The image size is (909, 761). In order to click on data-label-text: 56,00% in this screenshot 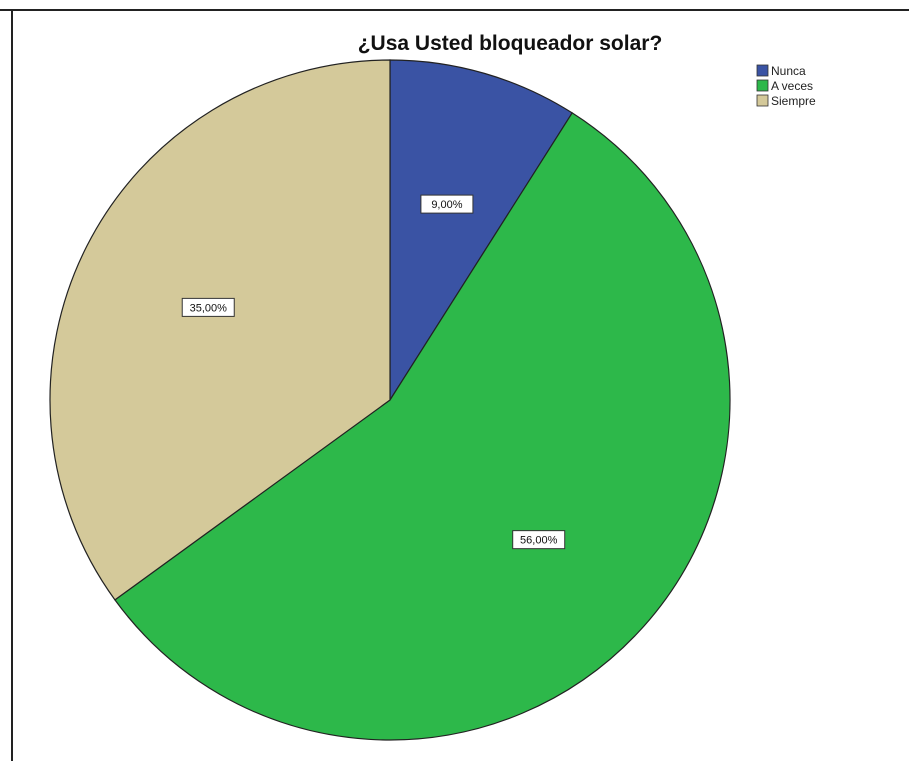, I will do `click(539, 541)`.